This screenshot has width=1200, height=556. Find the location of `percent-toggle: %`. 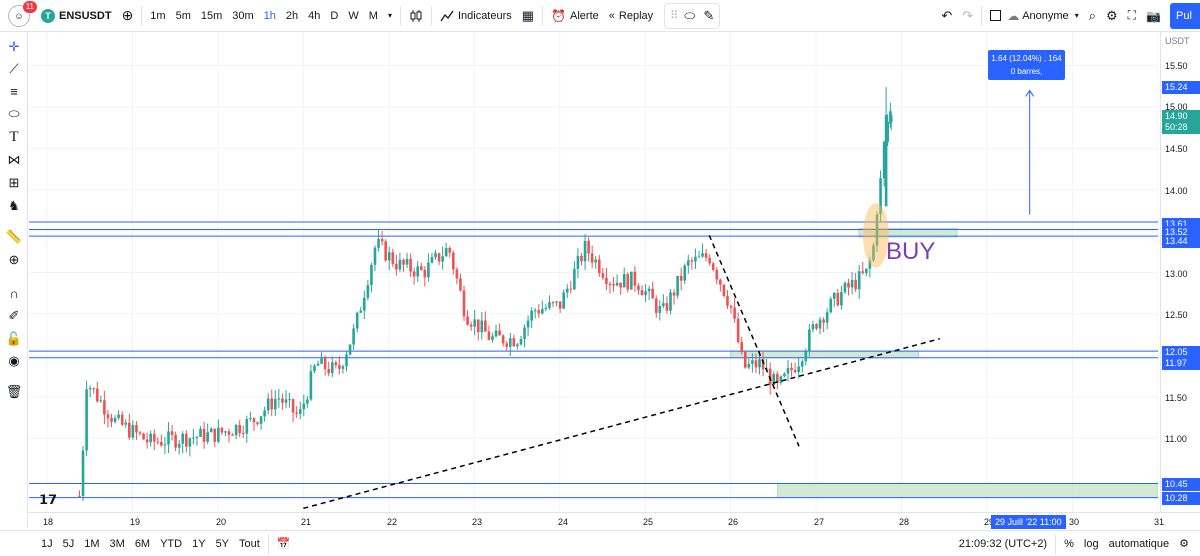

percent-toggle: % is located at coordinates (1069, 543).